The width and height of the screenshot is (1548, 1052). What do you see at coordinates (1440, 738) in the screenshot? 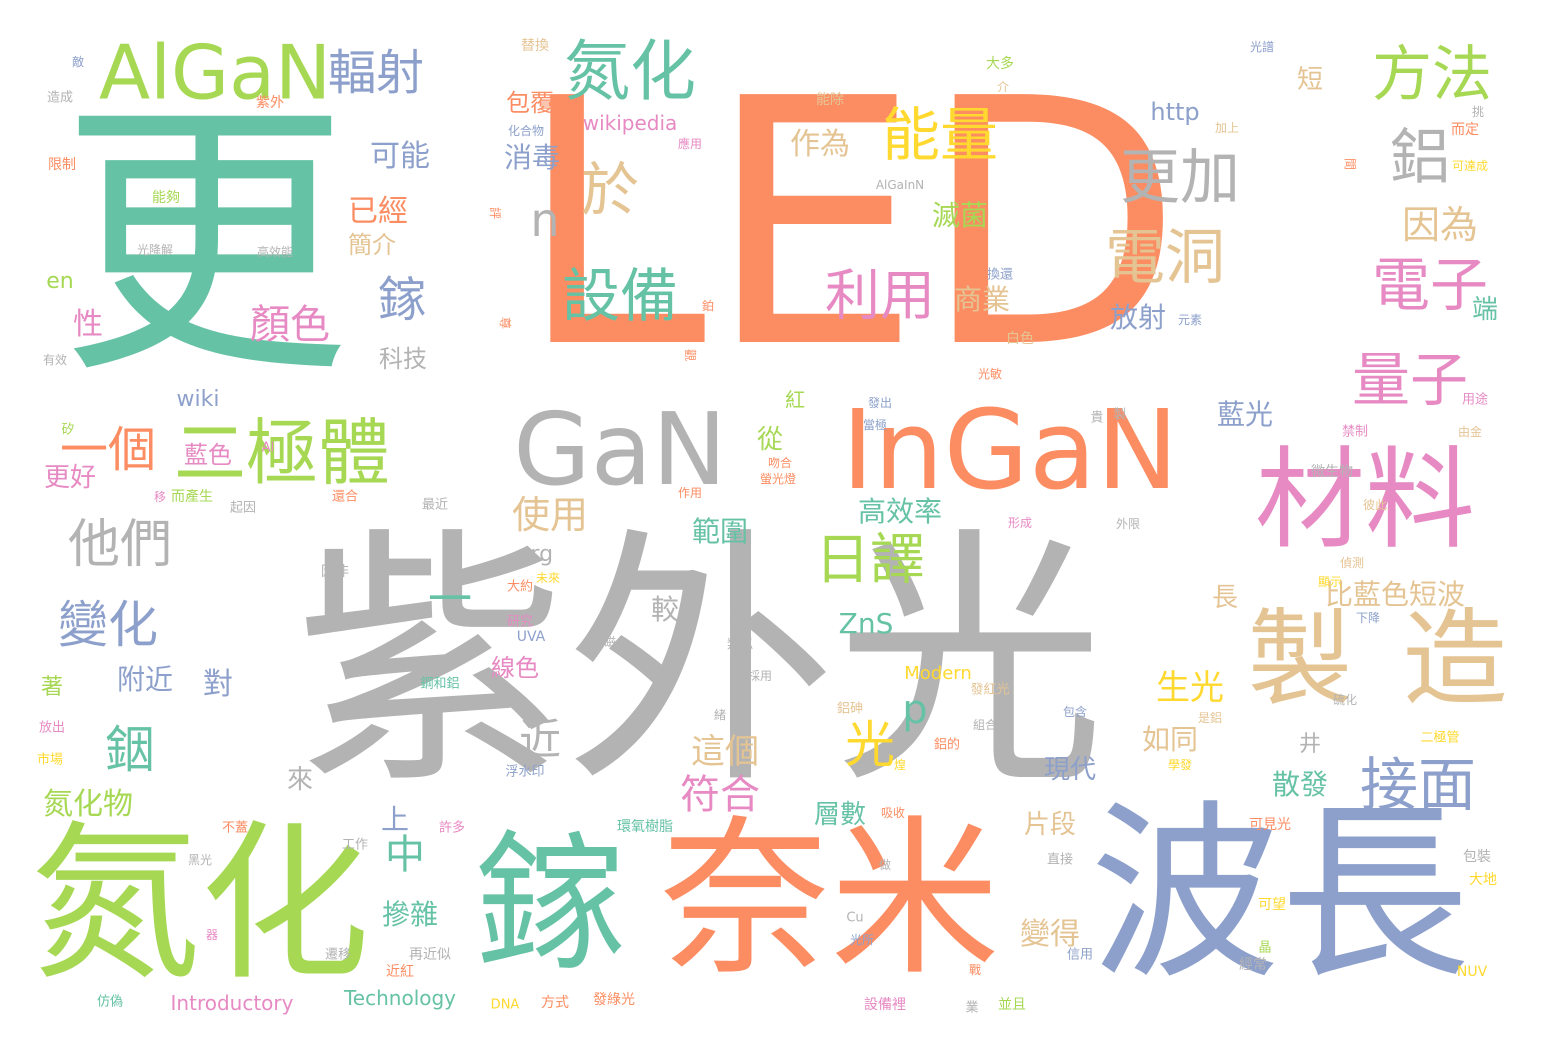
I see `cloud-word: 二極管` at bounding box center [1440, 738].